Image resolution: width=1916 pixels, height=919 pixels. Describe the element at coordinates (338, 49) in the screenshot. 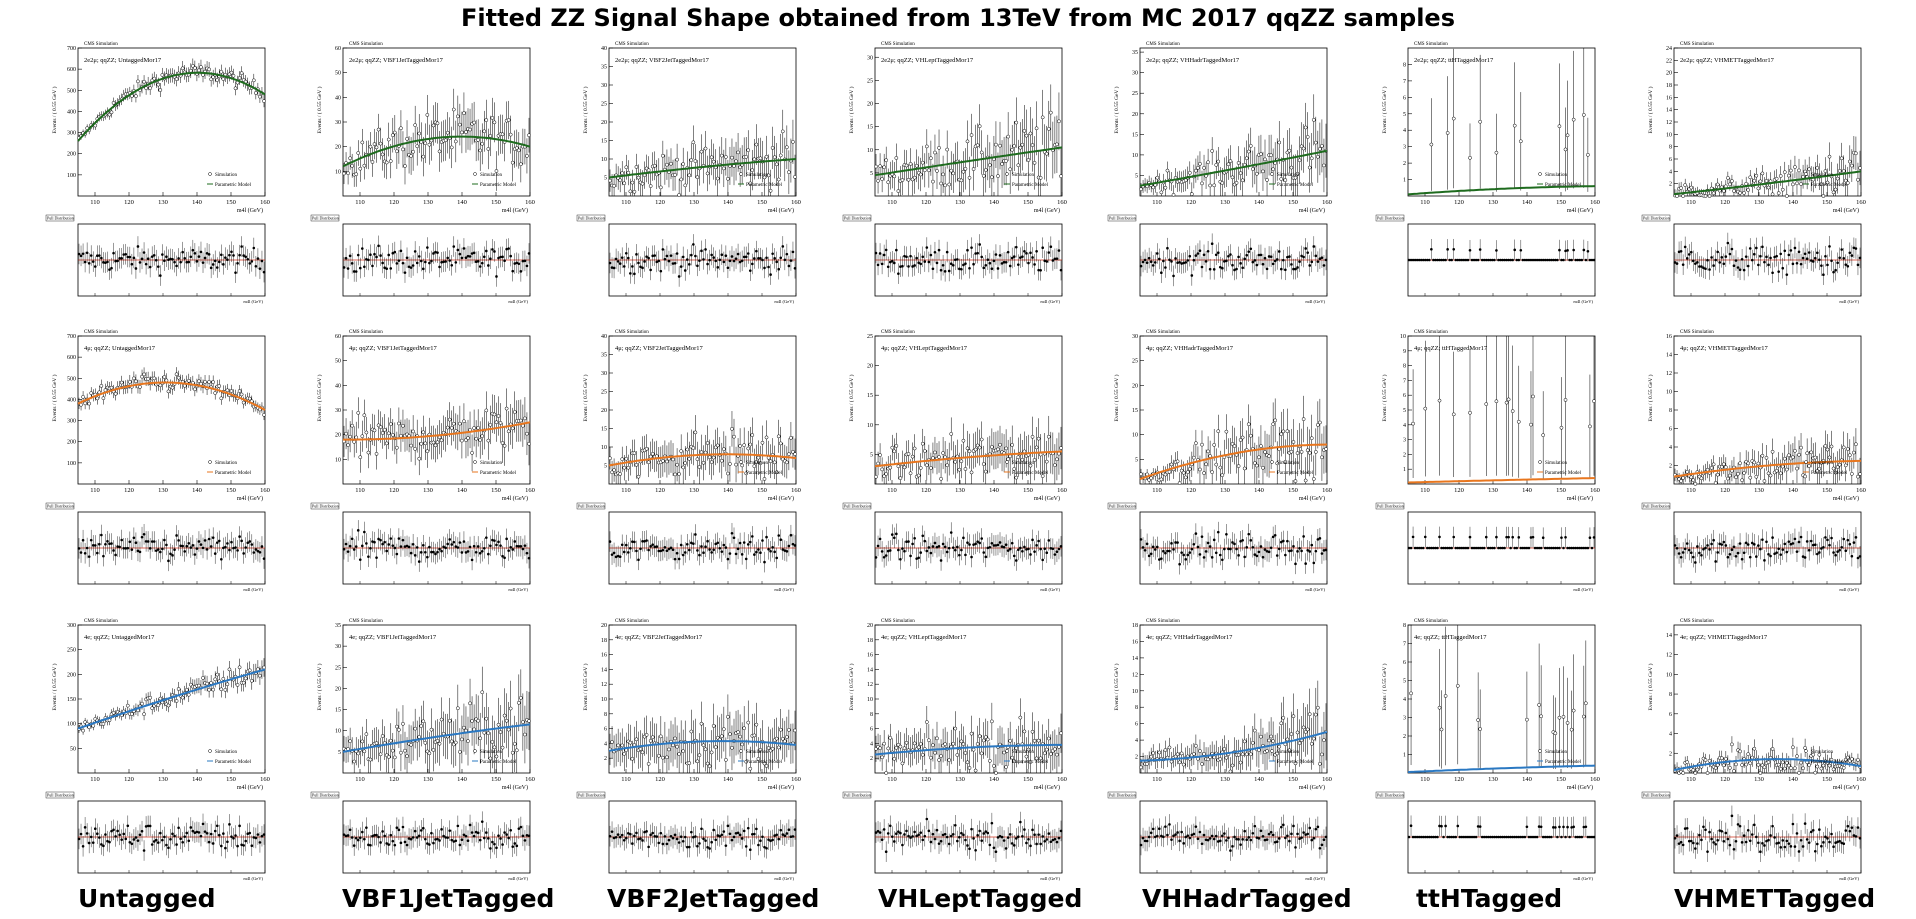

I see `y-tick-label: 60` at that location.